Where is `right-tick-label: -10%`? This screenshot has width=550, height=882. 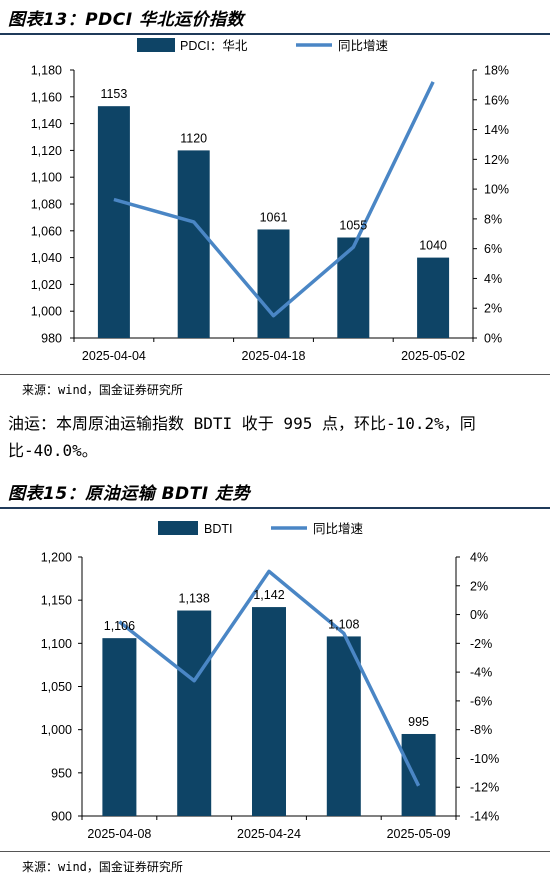
right-tick-label: -10% is located at coordinates (484, 759).